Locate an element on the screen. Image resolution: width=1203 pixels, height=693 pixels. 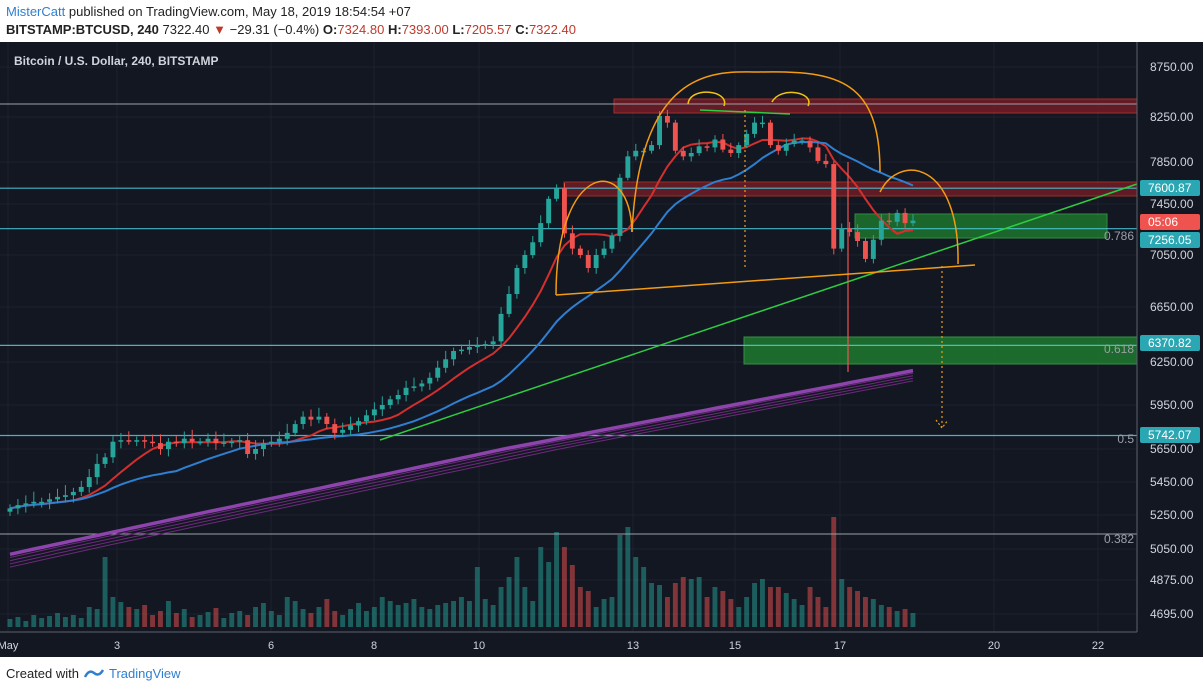
author-link: MisterCatt is located at coordinates (36, 11).